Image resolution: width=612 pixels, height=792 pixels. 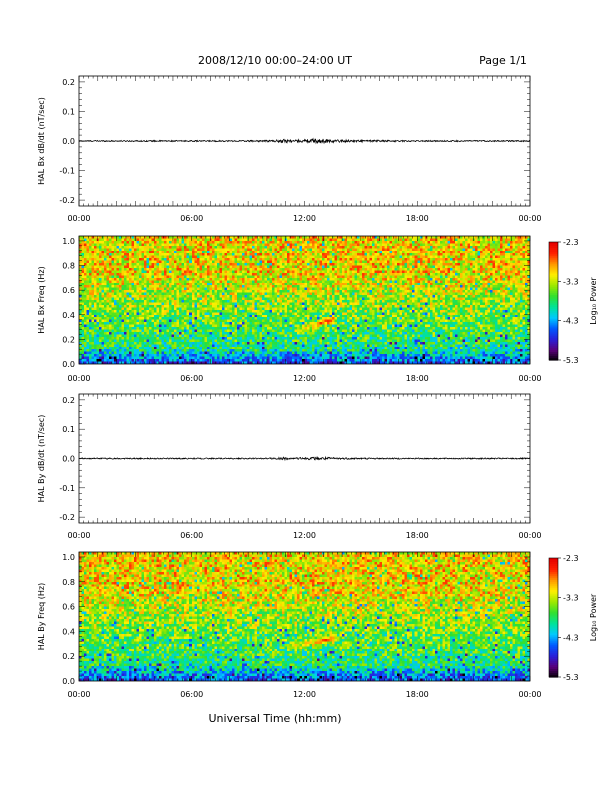 I want to click on y-axis-label-3: HAL By Freq (Hz), so click(x=41, y=616).